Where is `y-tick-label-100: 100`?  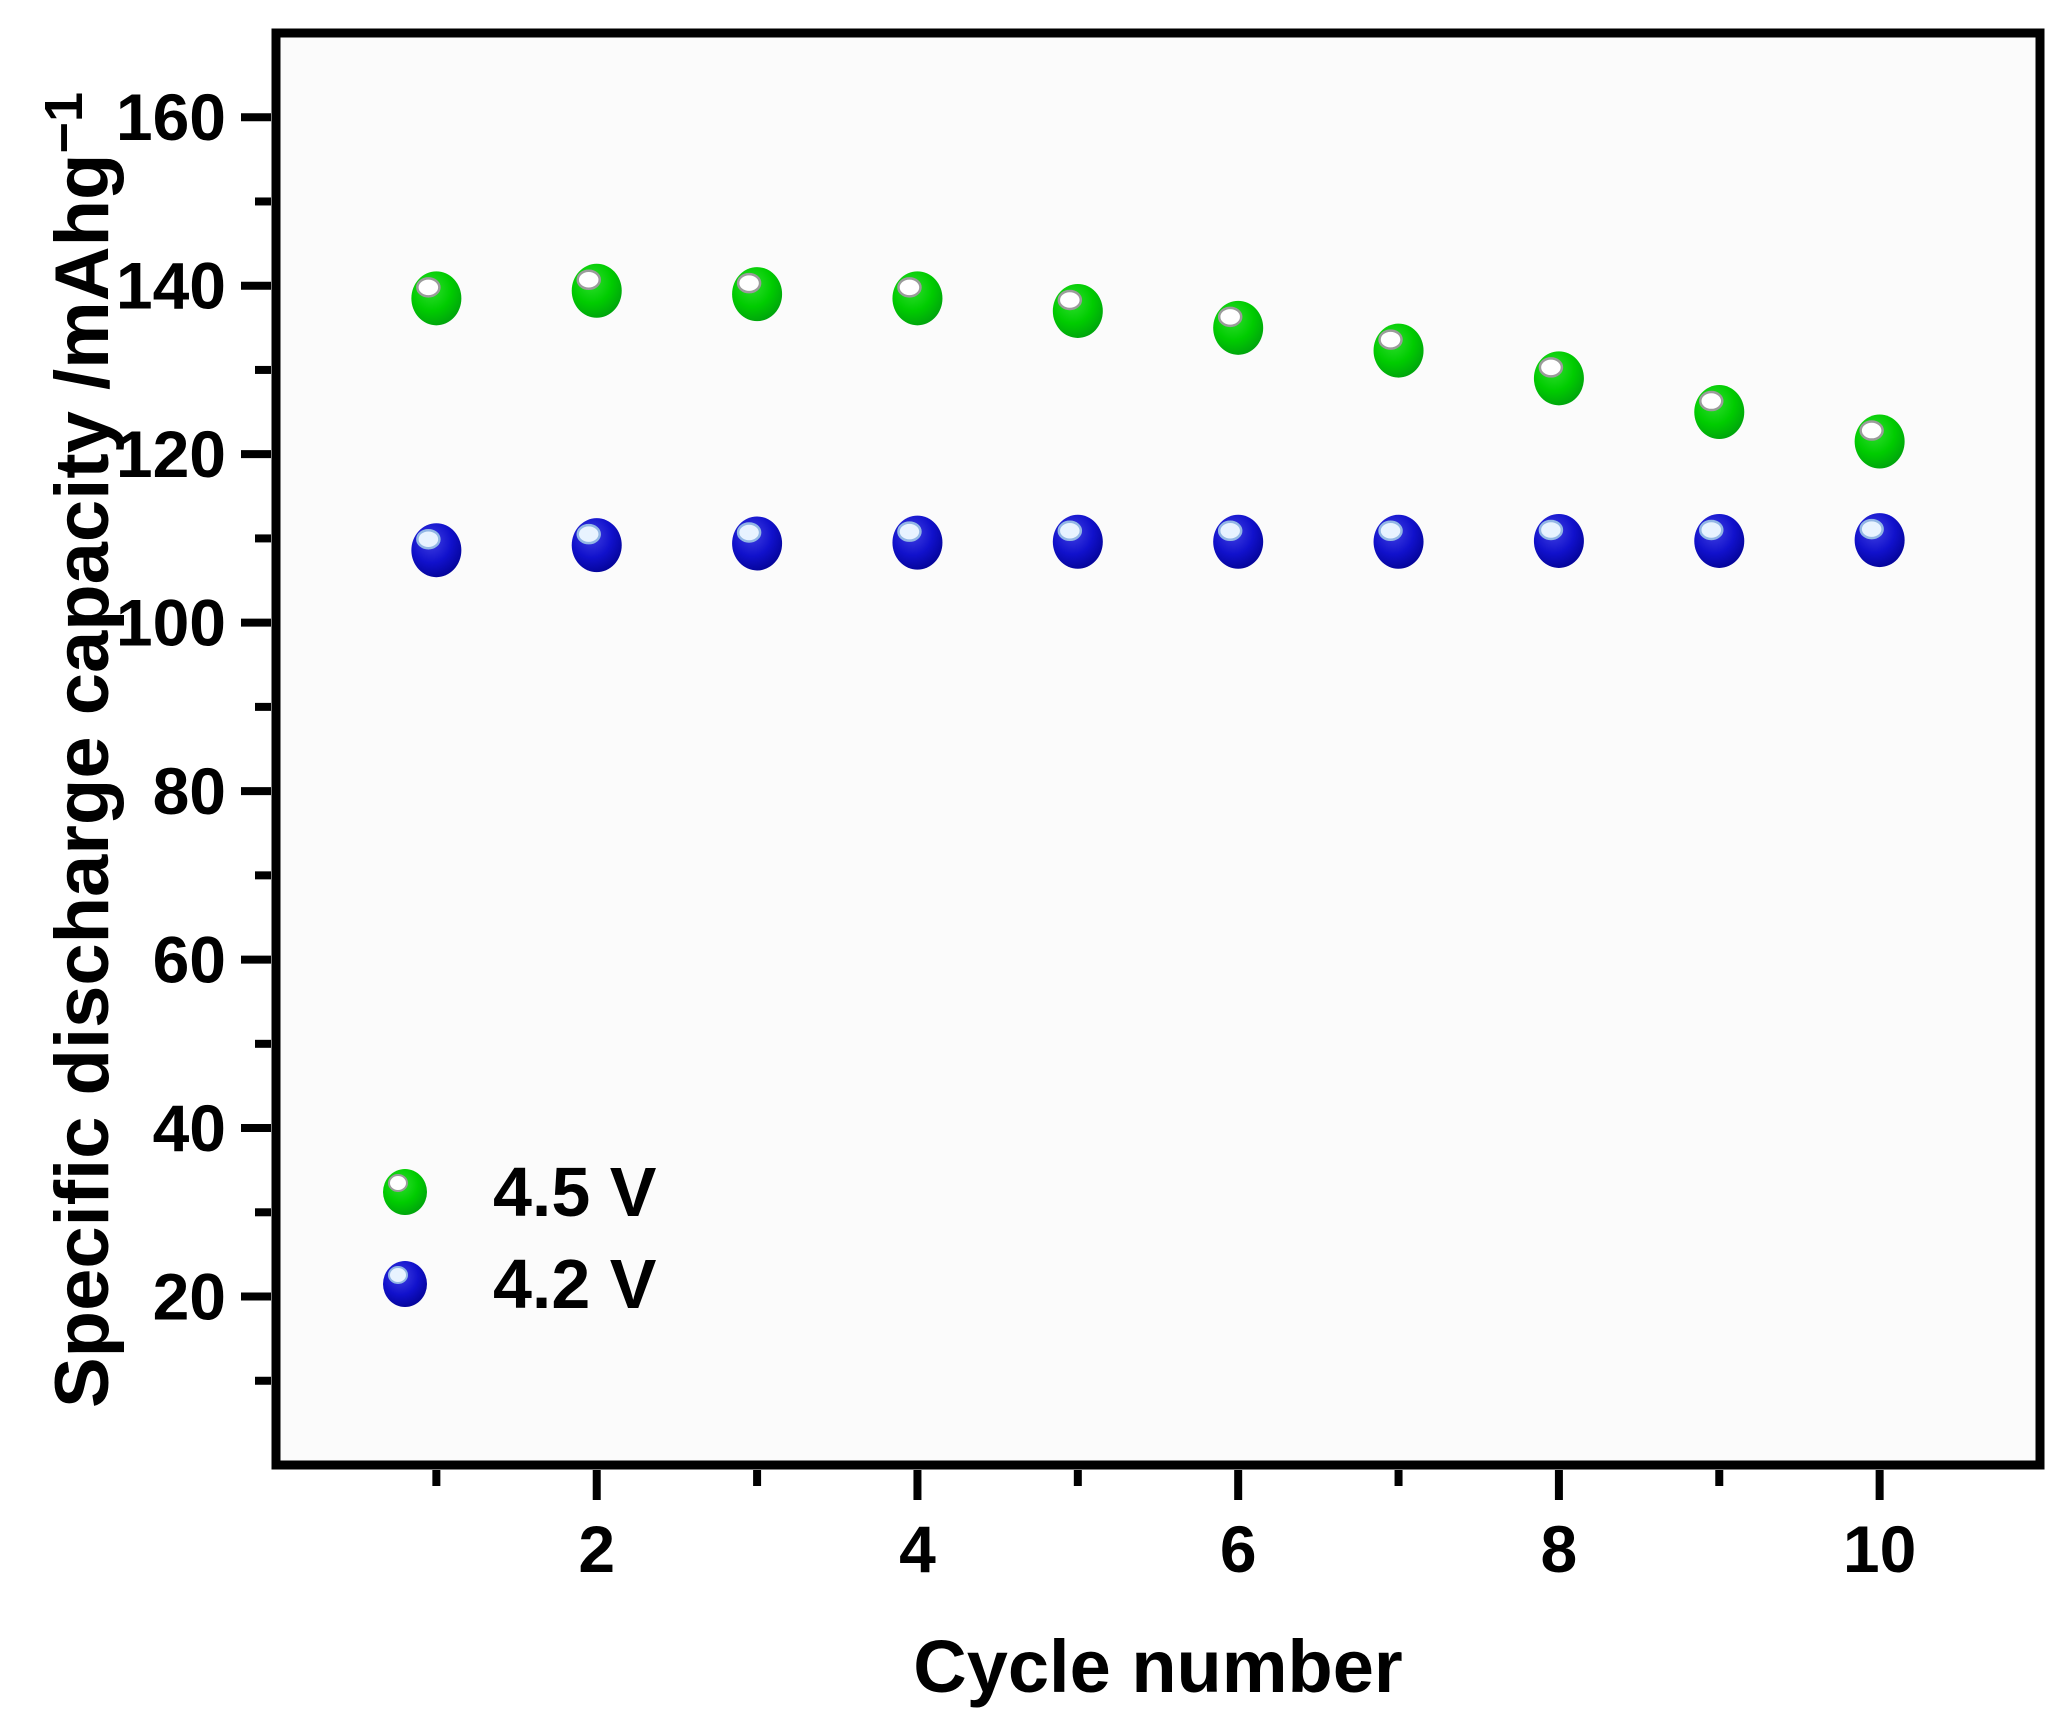
y-tick-label-100: 100 is located at coordinates (171, 623).